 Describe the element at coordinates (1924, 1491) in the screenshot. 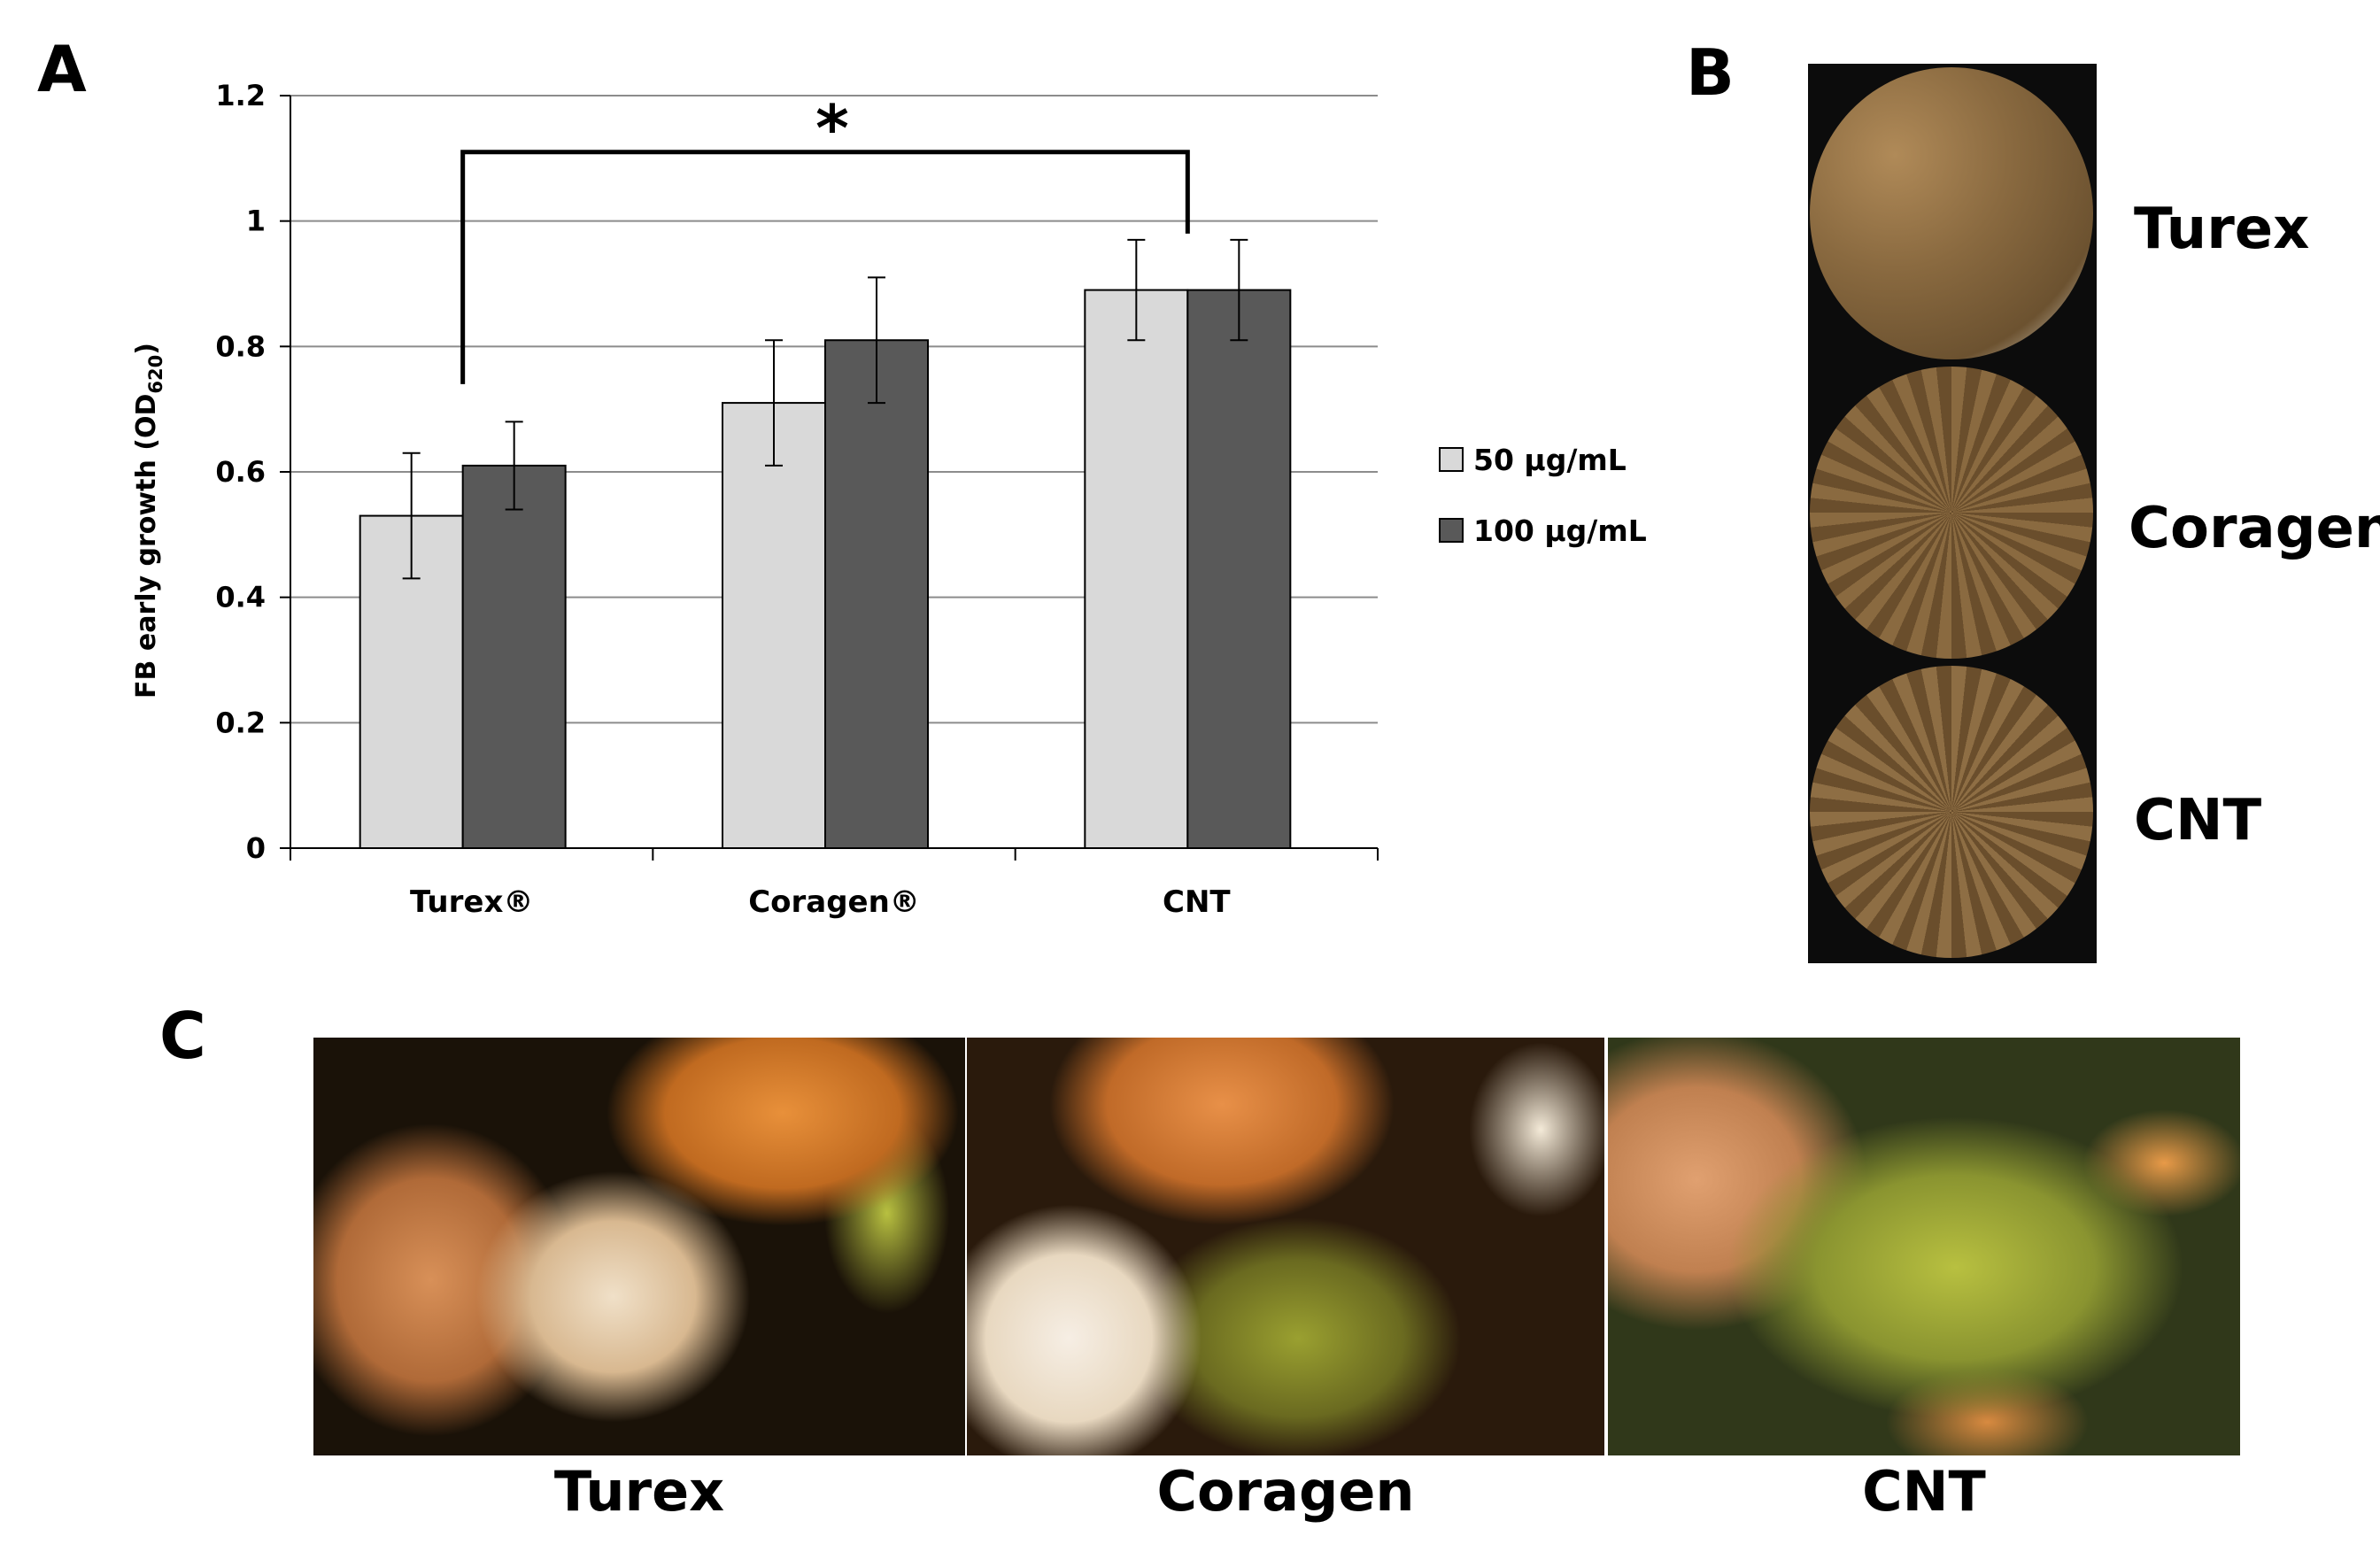

I see `seed-label-cnt: CNT` at that location.